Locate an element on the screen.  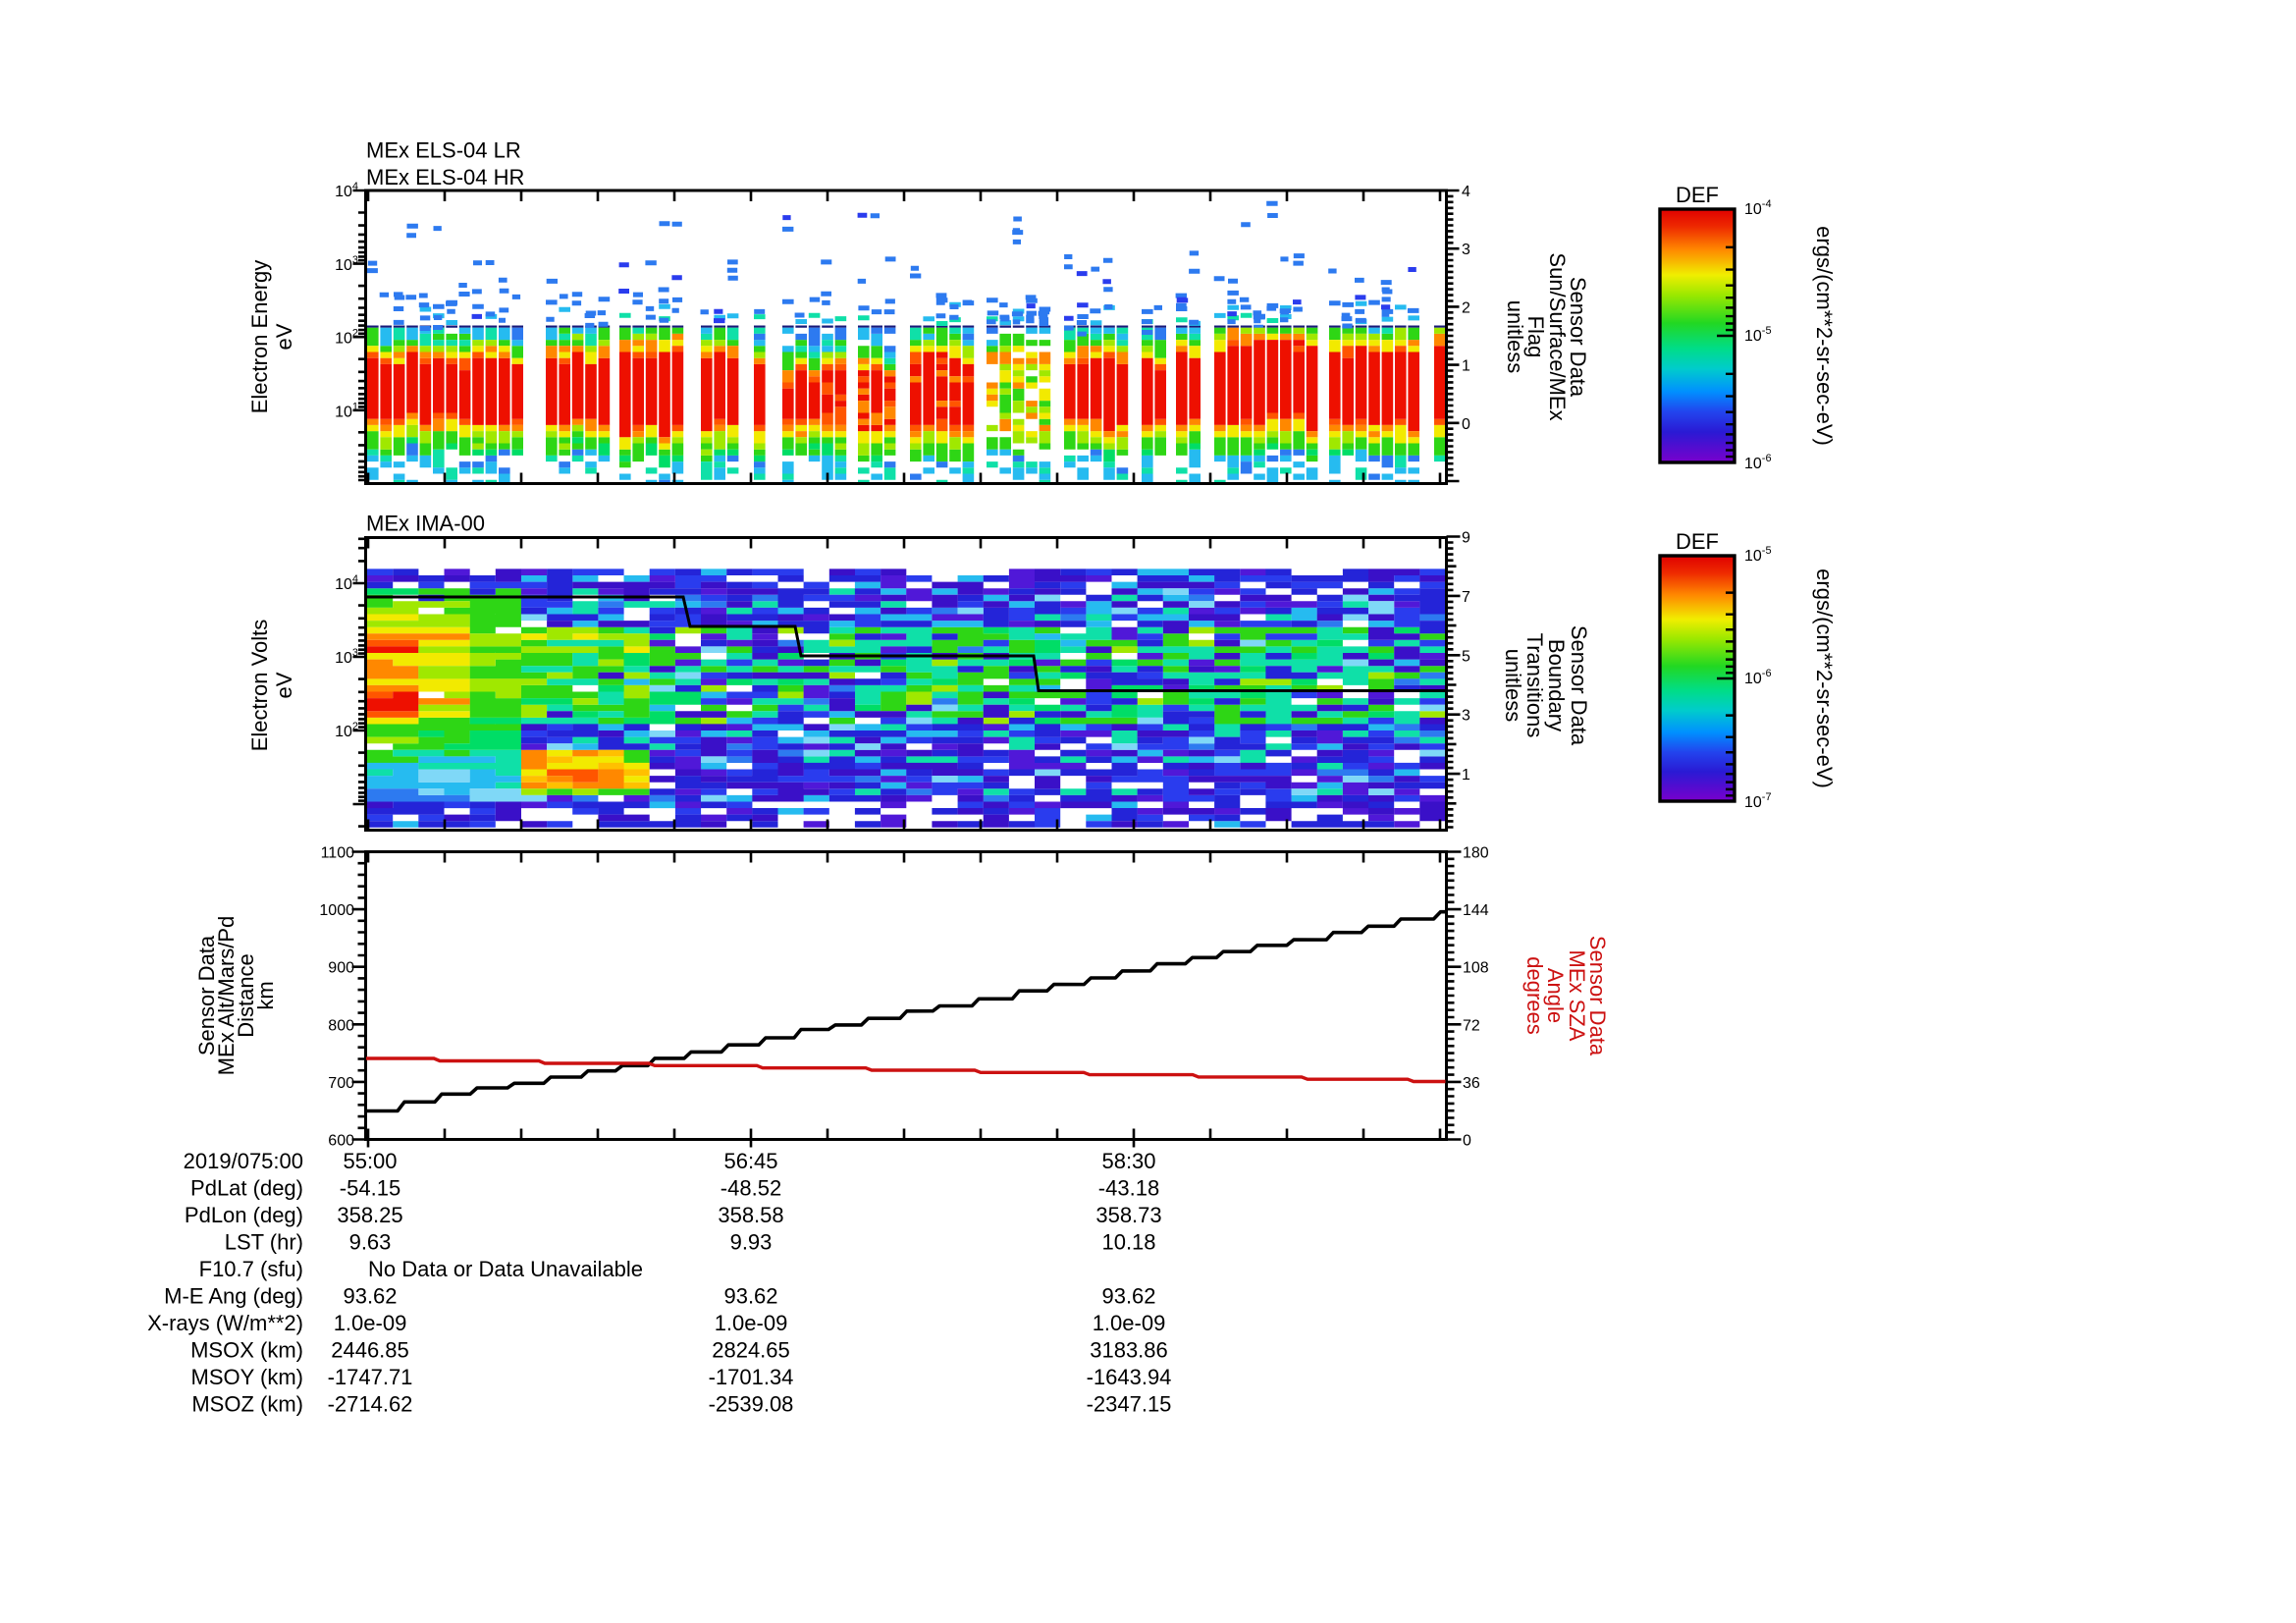
svg-text: Flag is located at coordinates (1535, 337).